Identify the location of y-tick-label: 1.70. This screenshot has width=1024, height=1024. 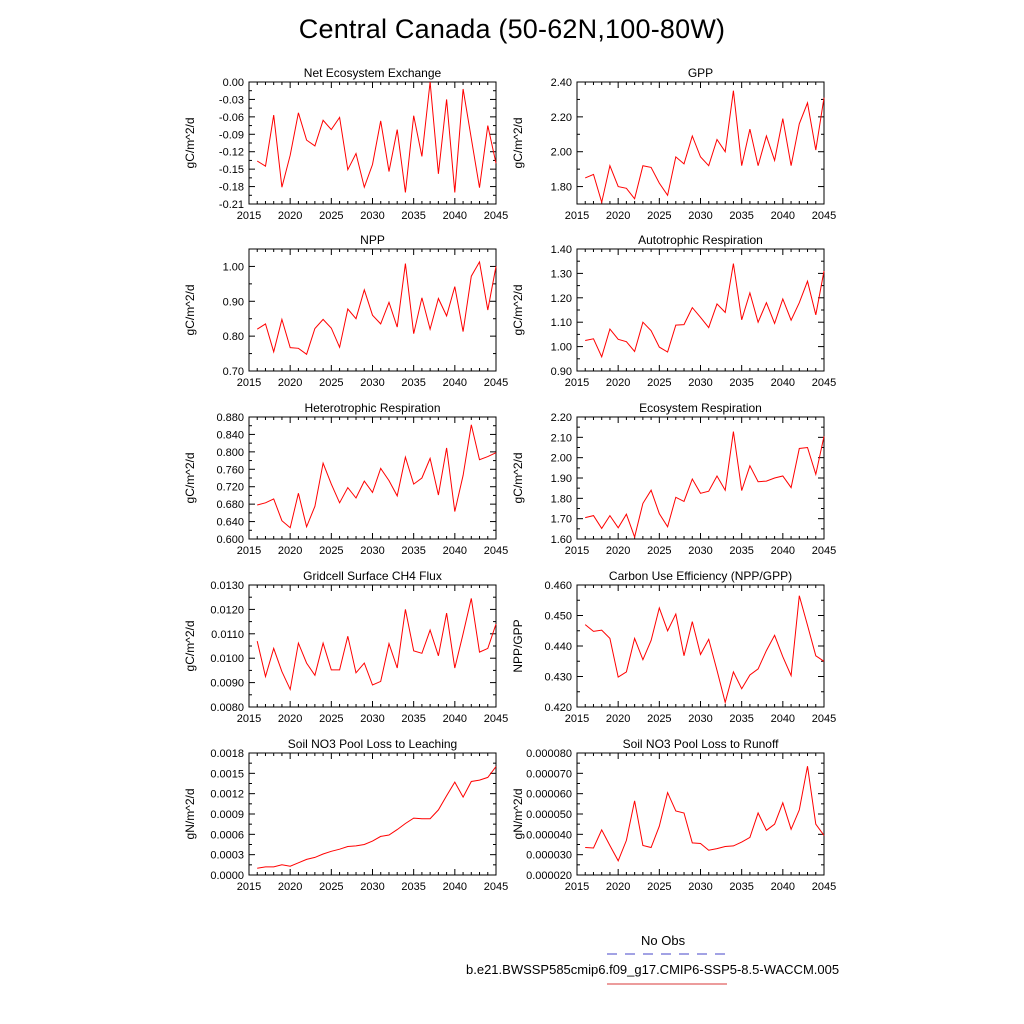
(561, 520).